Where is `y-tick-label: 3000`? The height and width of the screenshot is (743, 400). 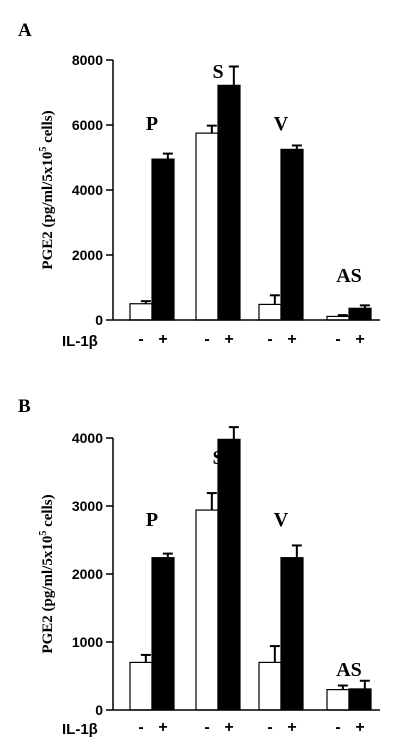 y-tick-label: 3000 is located at coordinates (87, 506).